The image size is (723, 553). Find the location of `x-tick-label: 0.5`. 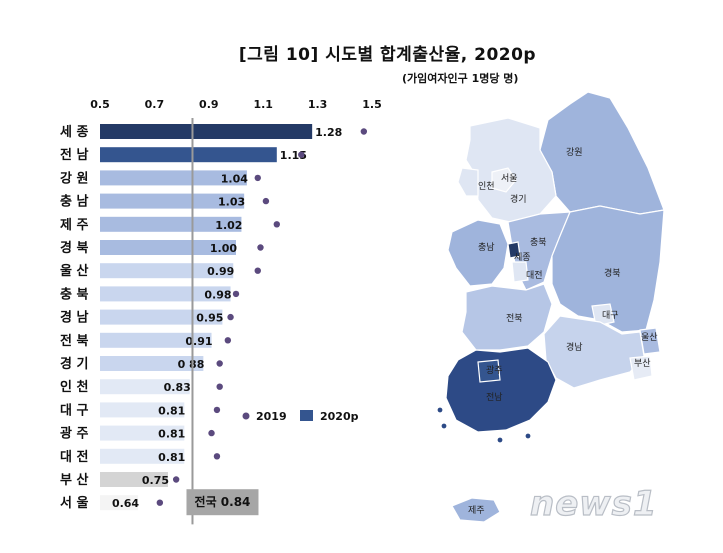

x-tick-label: 0.5 is located at coordinates (100, 104).